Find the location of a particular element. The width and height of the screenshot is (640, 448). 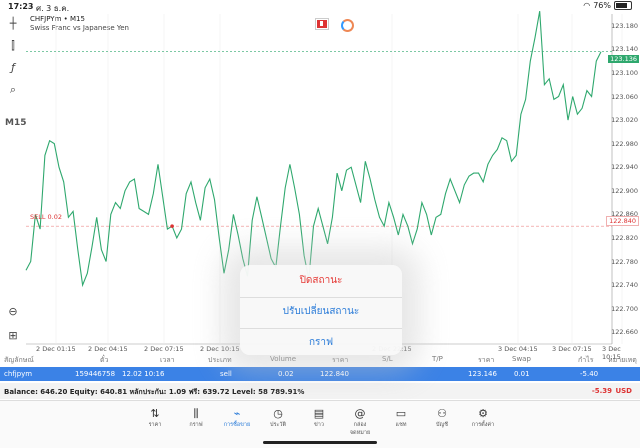

nav-item-history: ◷ ประวัติ is located at coordinates (278, 418).